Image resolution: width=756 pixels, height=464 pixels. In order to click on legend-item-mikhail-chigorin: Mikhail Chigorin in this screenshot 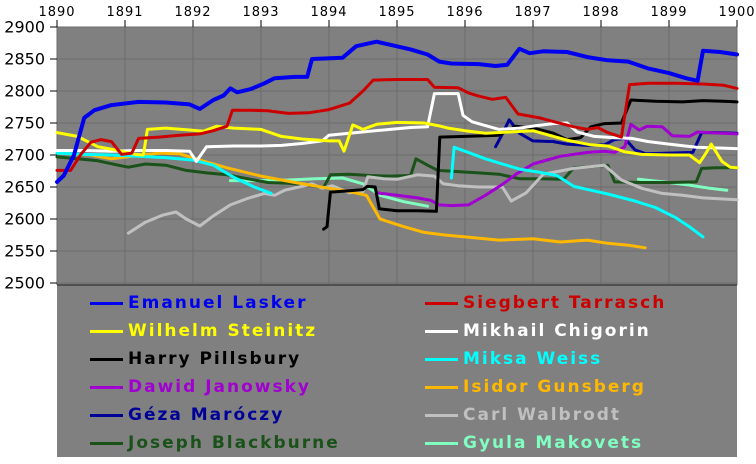, I will do `click(545, 331)`.